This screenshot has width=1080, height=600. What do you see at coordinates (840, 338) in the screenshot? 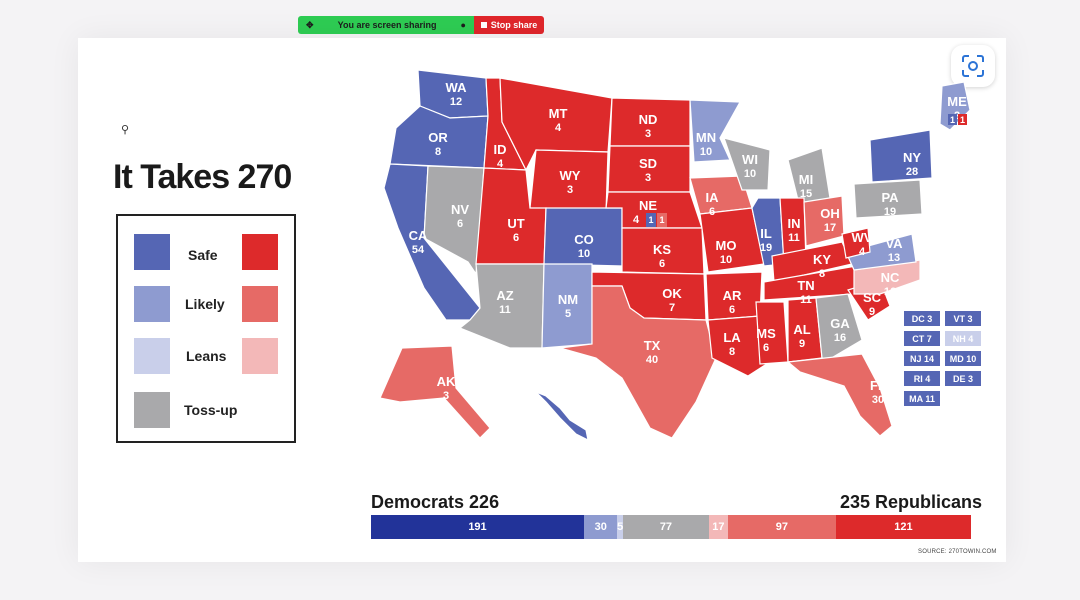
I see `state-ev-ga: 16` at bounding box center [840, 338].